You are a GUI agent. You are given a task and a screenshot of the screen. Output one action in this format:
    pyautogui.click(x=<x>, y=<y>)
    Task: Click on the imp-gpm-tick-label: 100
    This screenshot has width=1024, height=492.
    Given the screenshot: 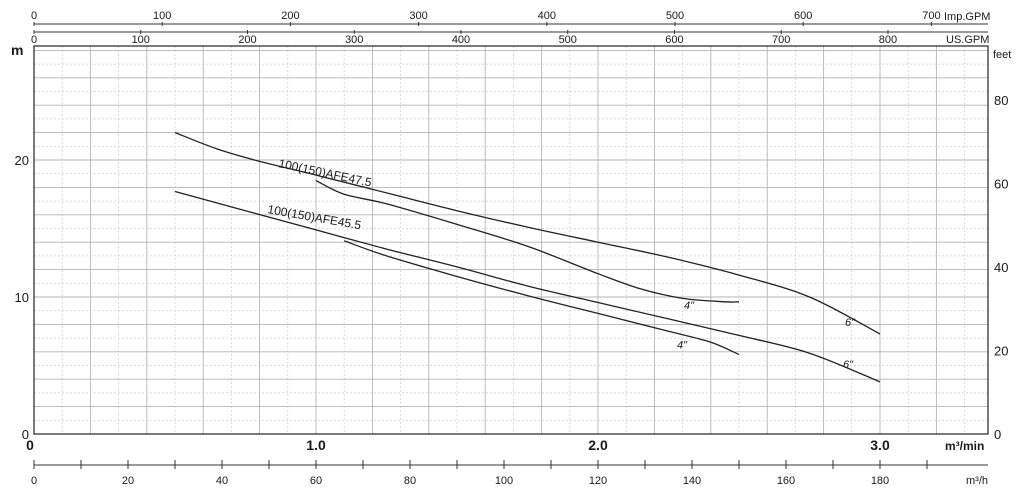 What is the action you would take?
    pyautogui.click(x=162, y=16)
    